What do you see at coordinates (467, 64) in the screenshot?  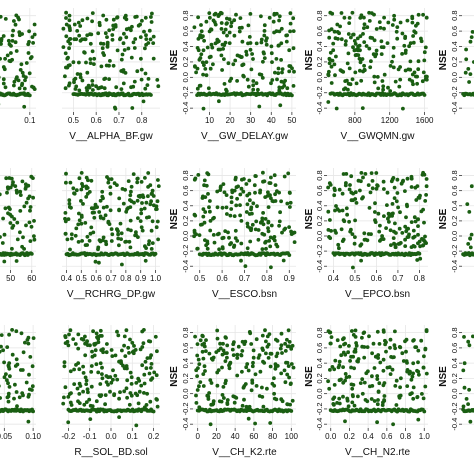 I see `data-points` at bounding box center [467, 64].